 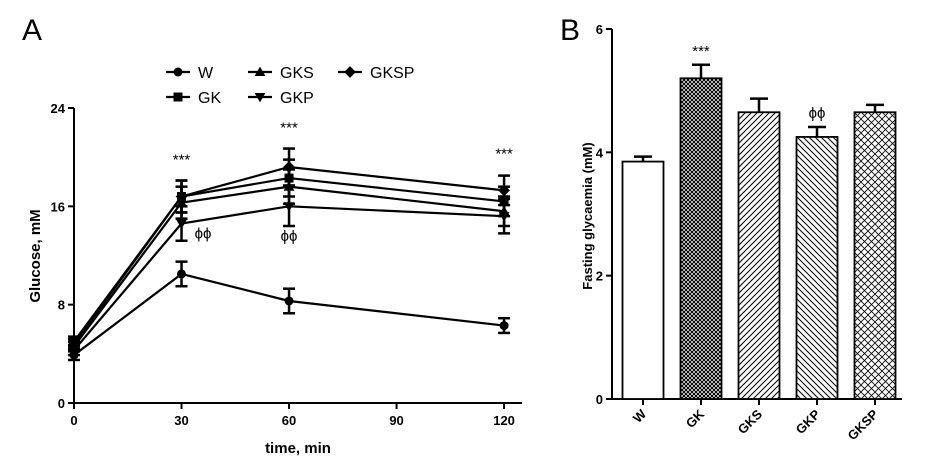 What do you see at coordinates (643, 280) in the screenshot?
I see `bar-w` at bounding box center [643, 280].